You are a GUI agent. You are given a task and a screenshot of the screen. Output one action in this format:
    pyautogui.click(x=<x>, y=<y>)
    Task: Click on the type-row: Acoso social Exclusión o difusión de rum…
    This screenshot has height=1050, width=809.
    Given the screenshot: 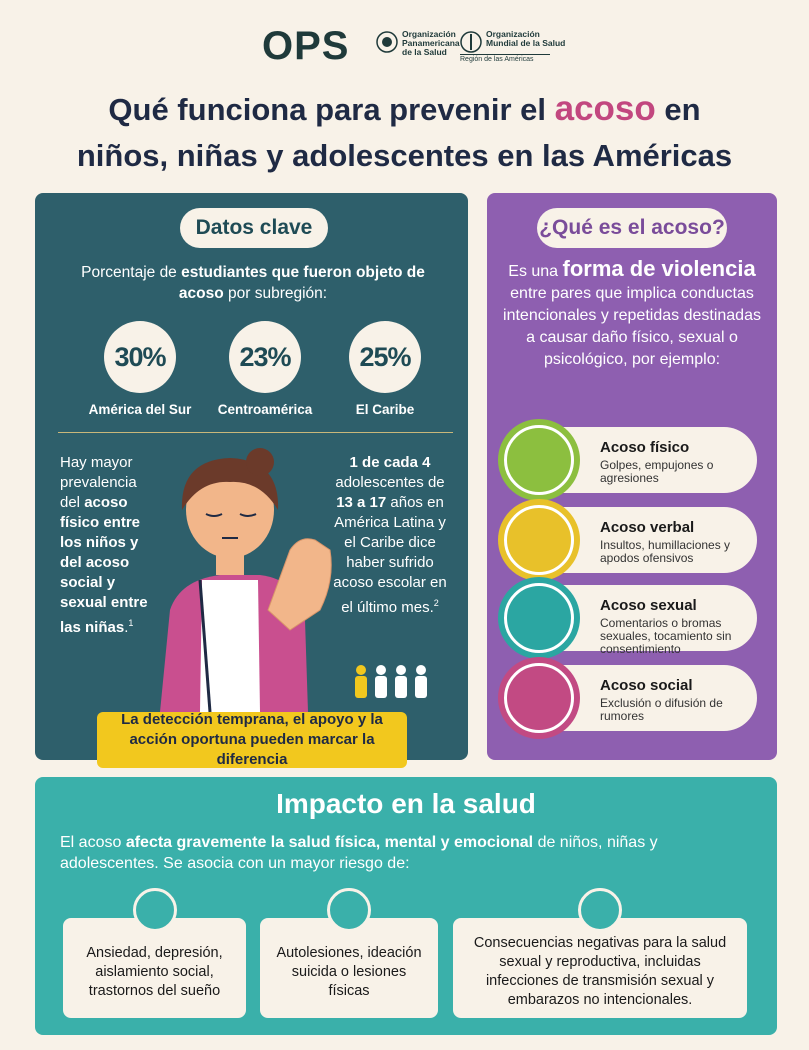 What is the action you would take?
    pyautogui.click(x=627, y=698)
    